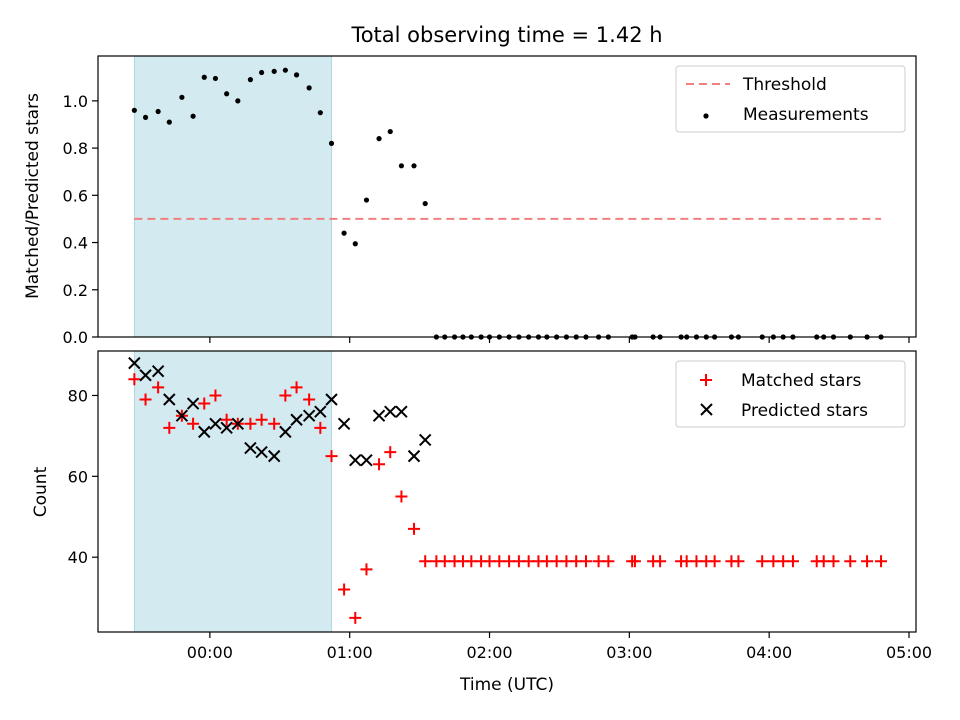 This screenshot has height=720, width=960. Describe the element at coordinates (909, 652) in the screenshot. I see `x-tick-label: 05:00` at that location.